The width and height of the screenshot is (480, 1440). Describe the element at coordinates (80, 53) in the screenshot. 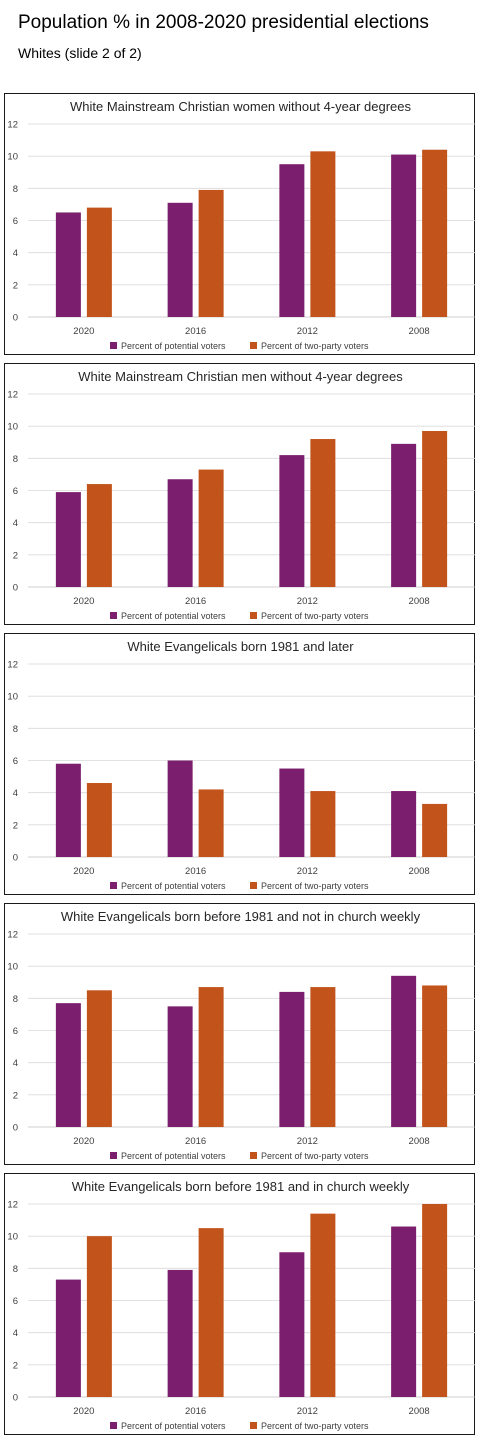

I see `page-subtitle: Whites (slide 2 of 2)` at that location.